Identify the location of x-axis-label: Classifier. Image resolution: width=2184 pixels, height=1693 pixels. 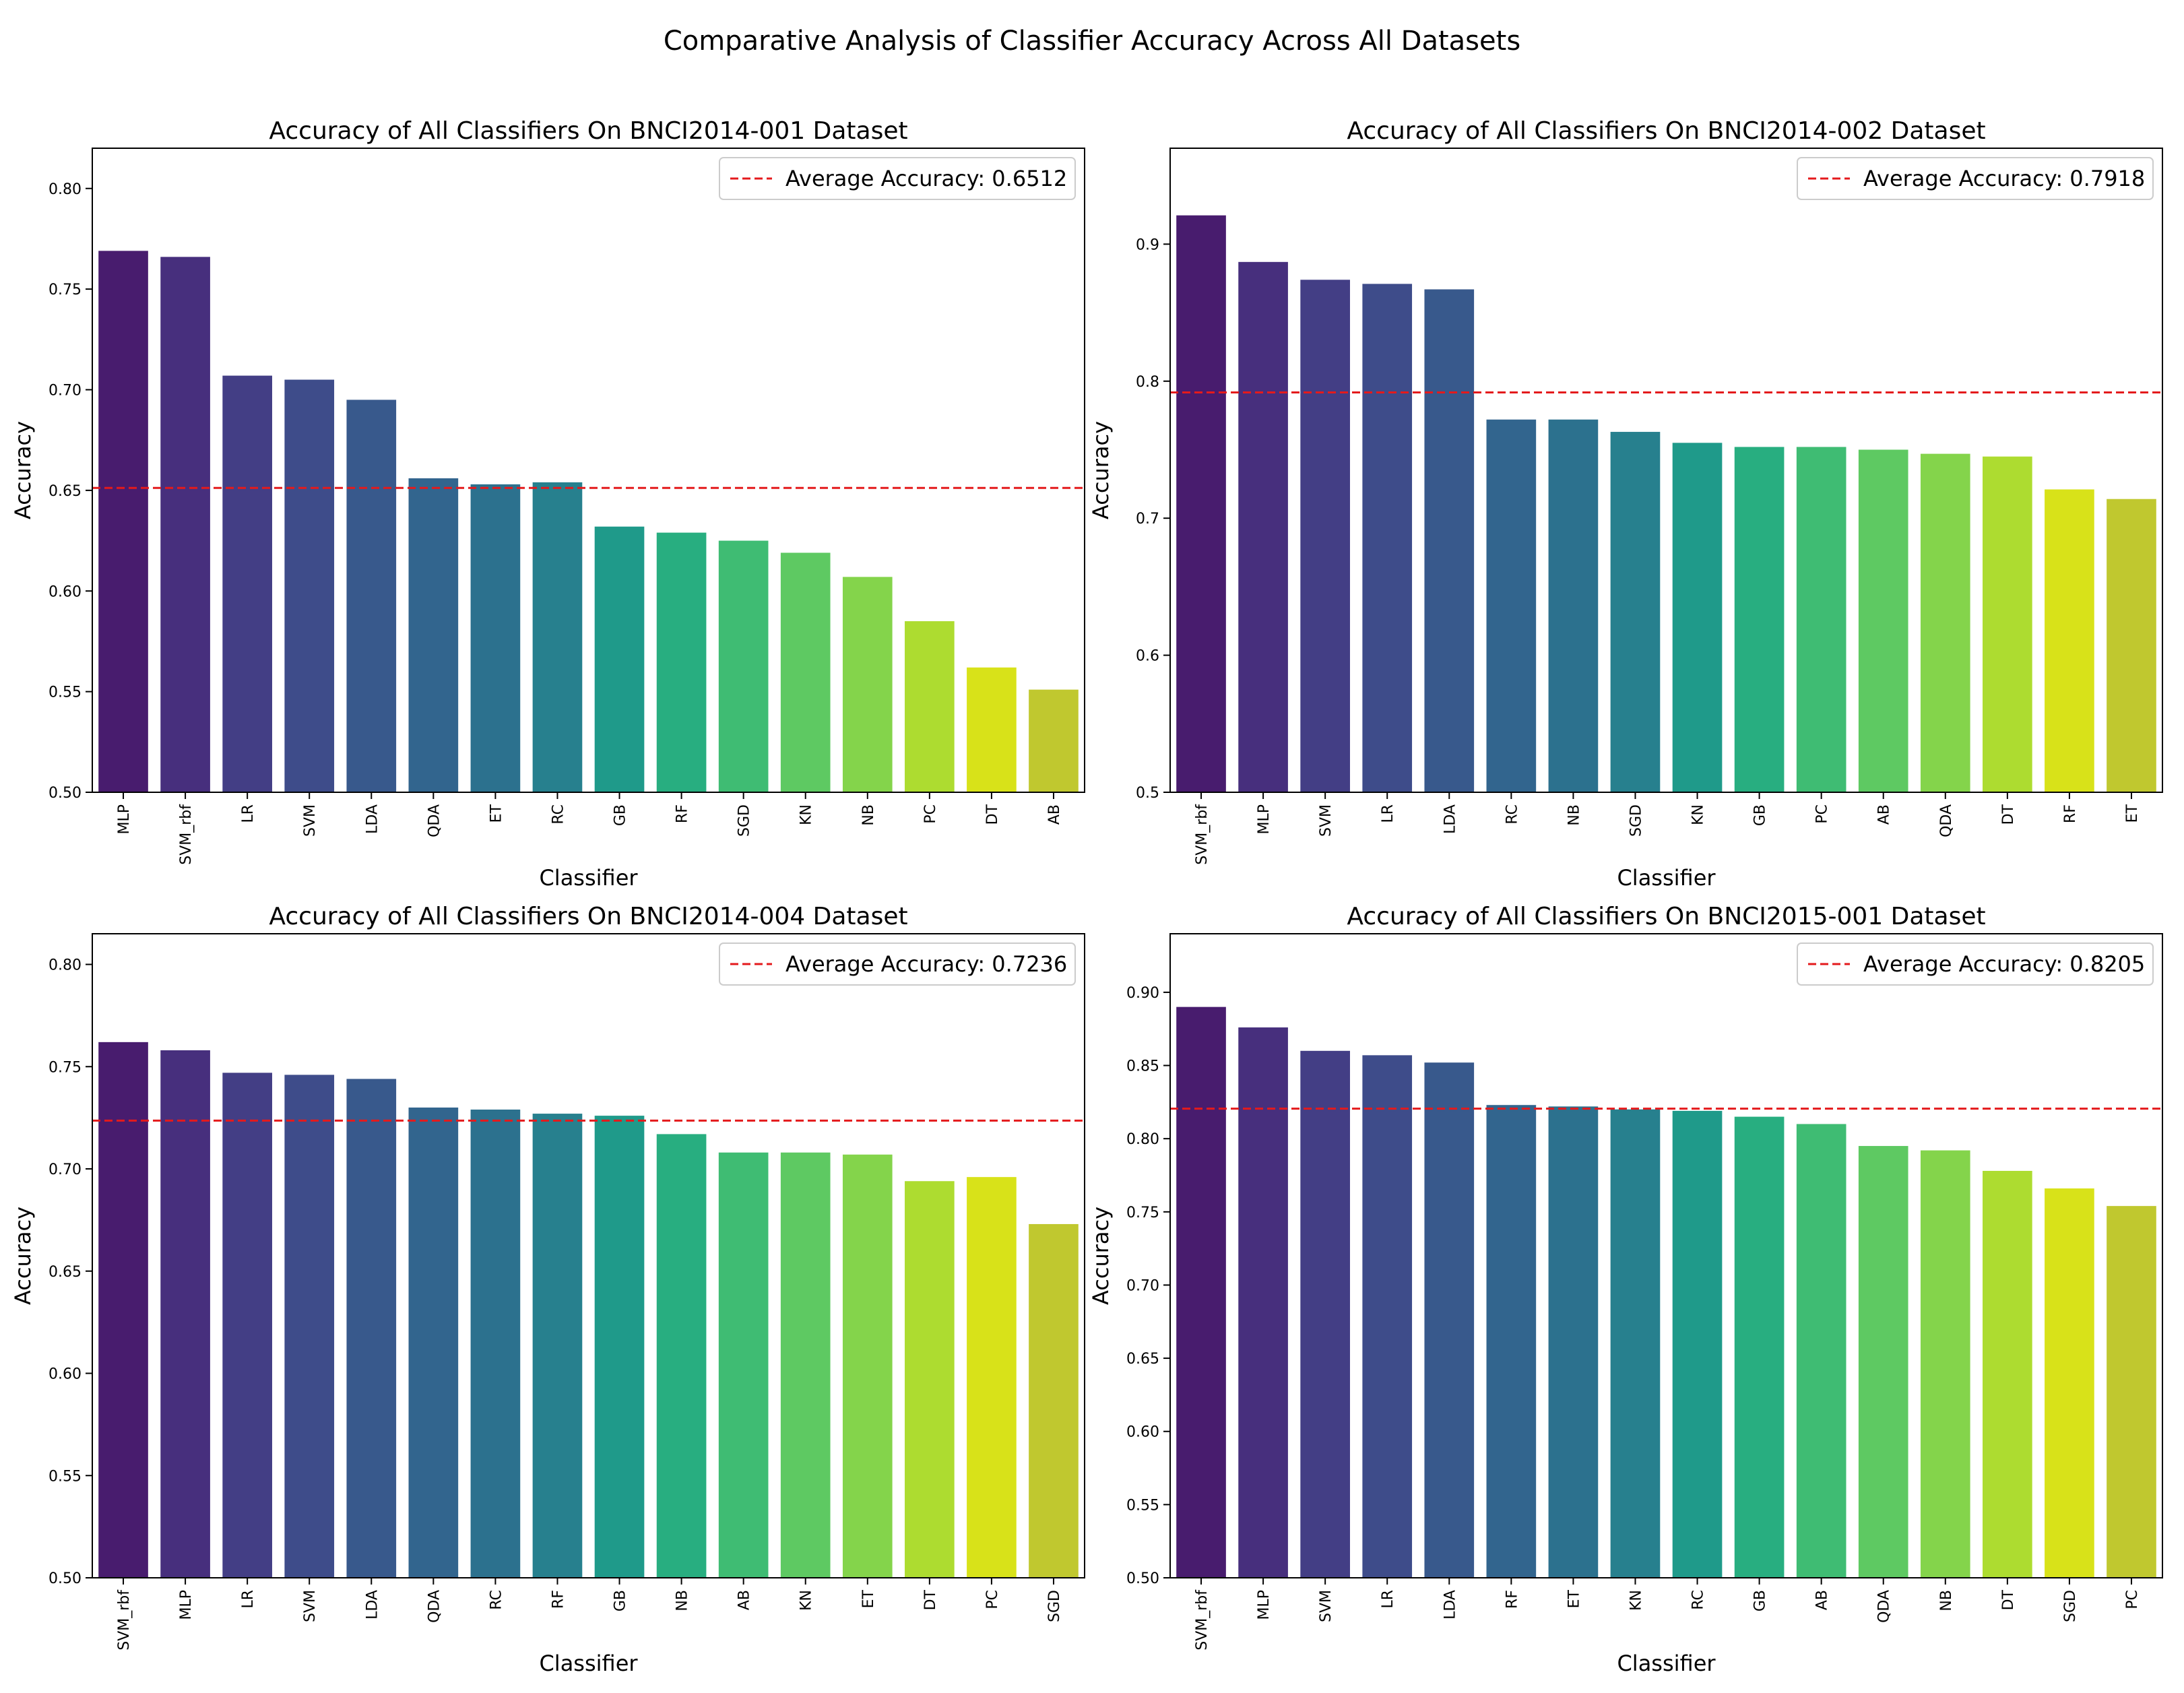
(589, 1663).